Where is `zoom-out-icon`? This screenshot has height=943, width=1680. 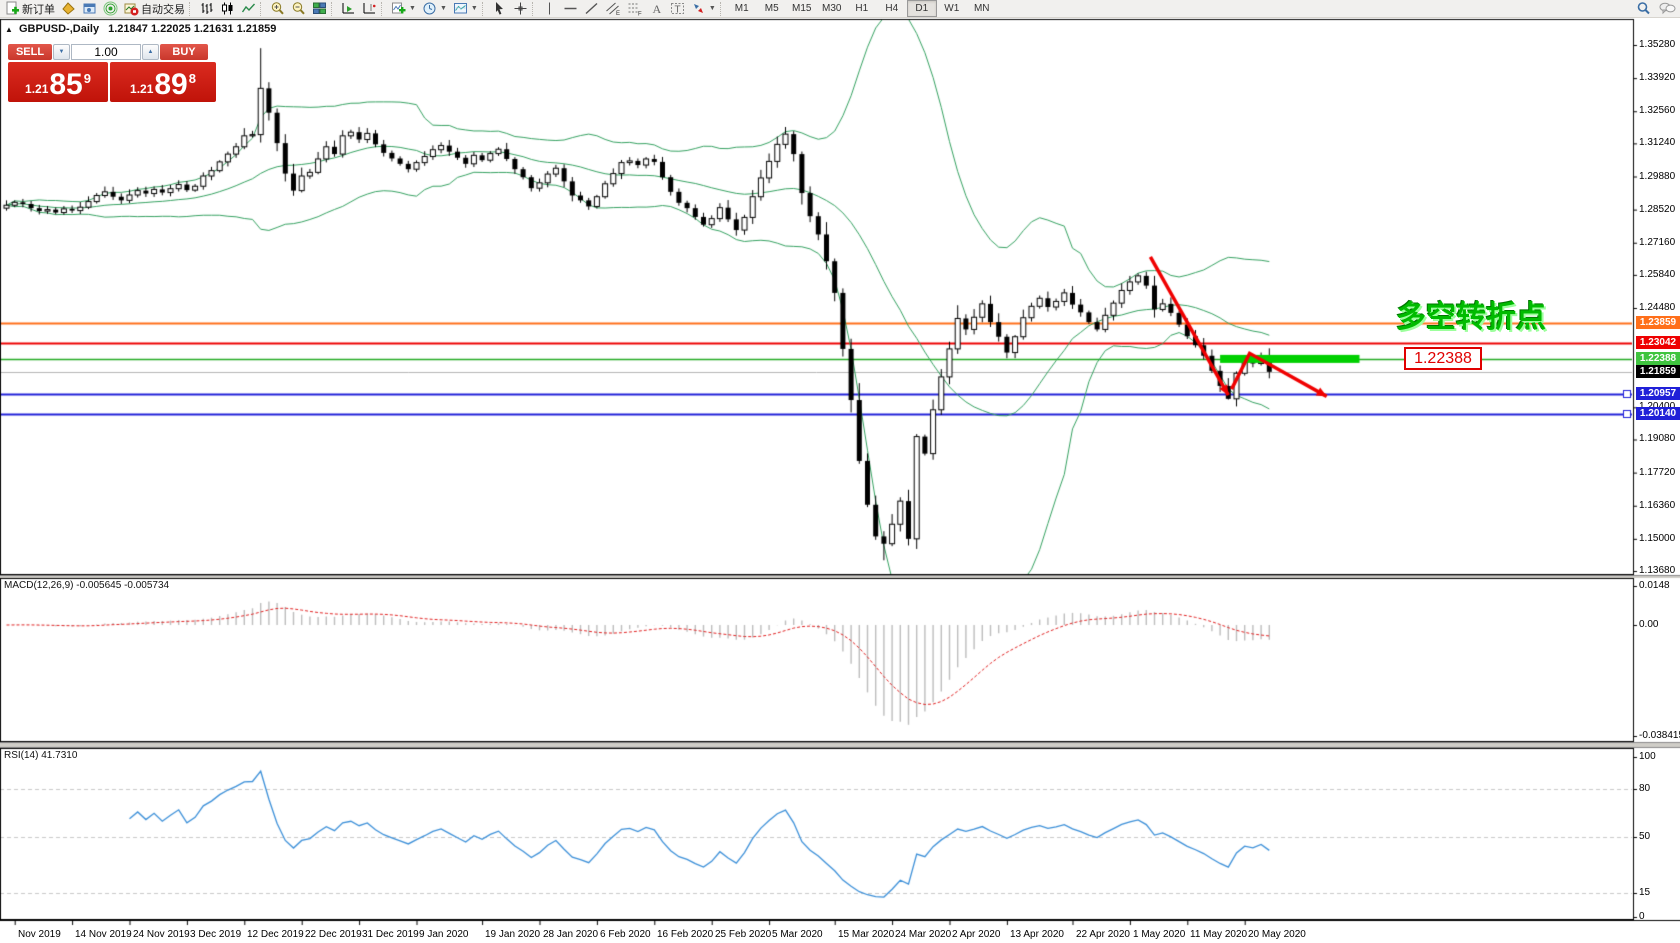
zoom-out-icon is located at coordinates (298, 8).